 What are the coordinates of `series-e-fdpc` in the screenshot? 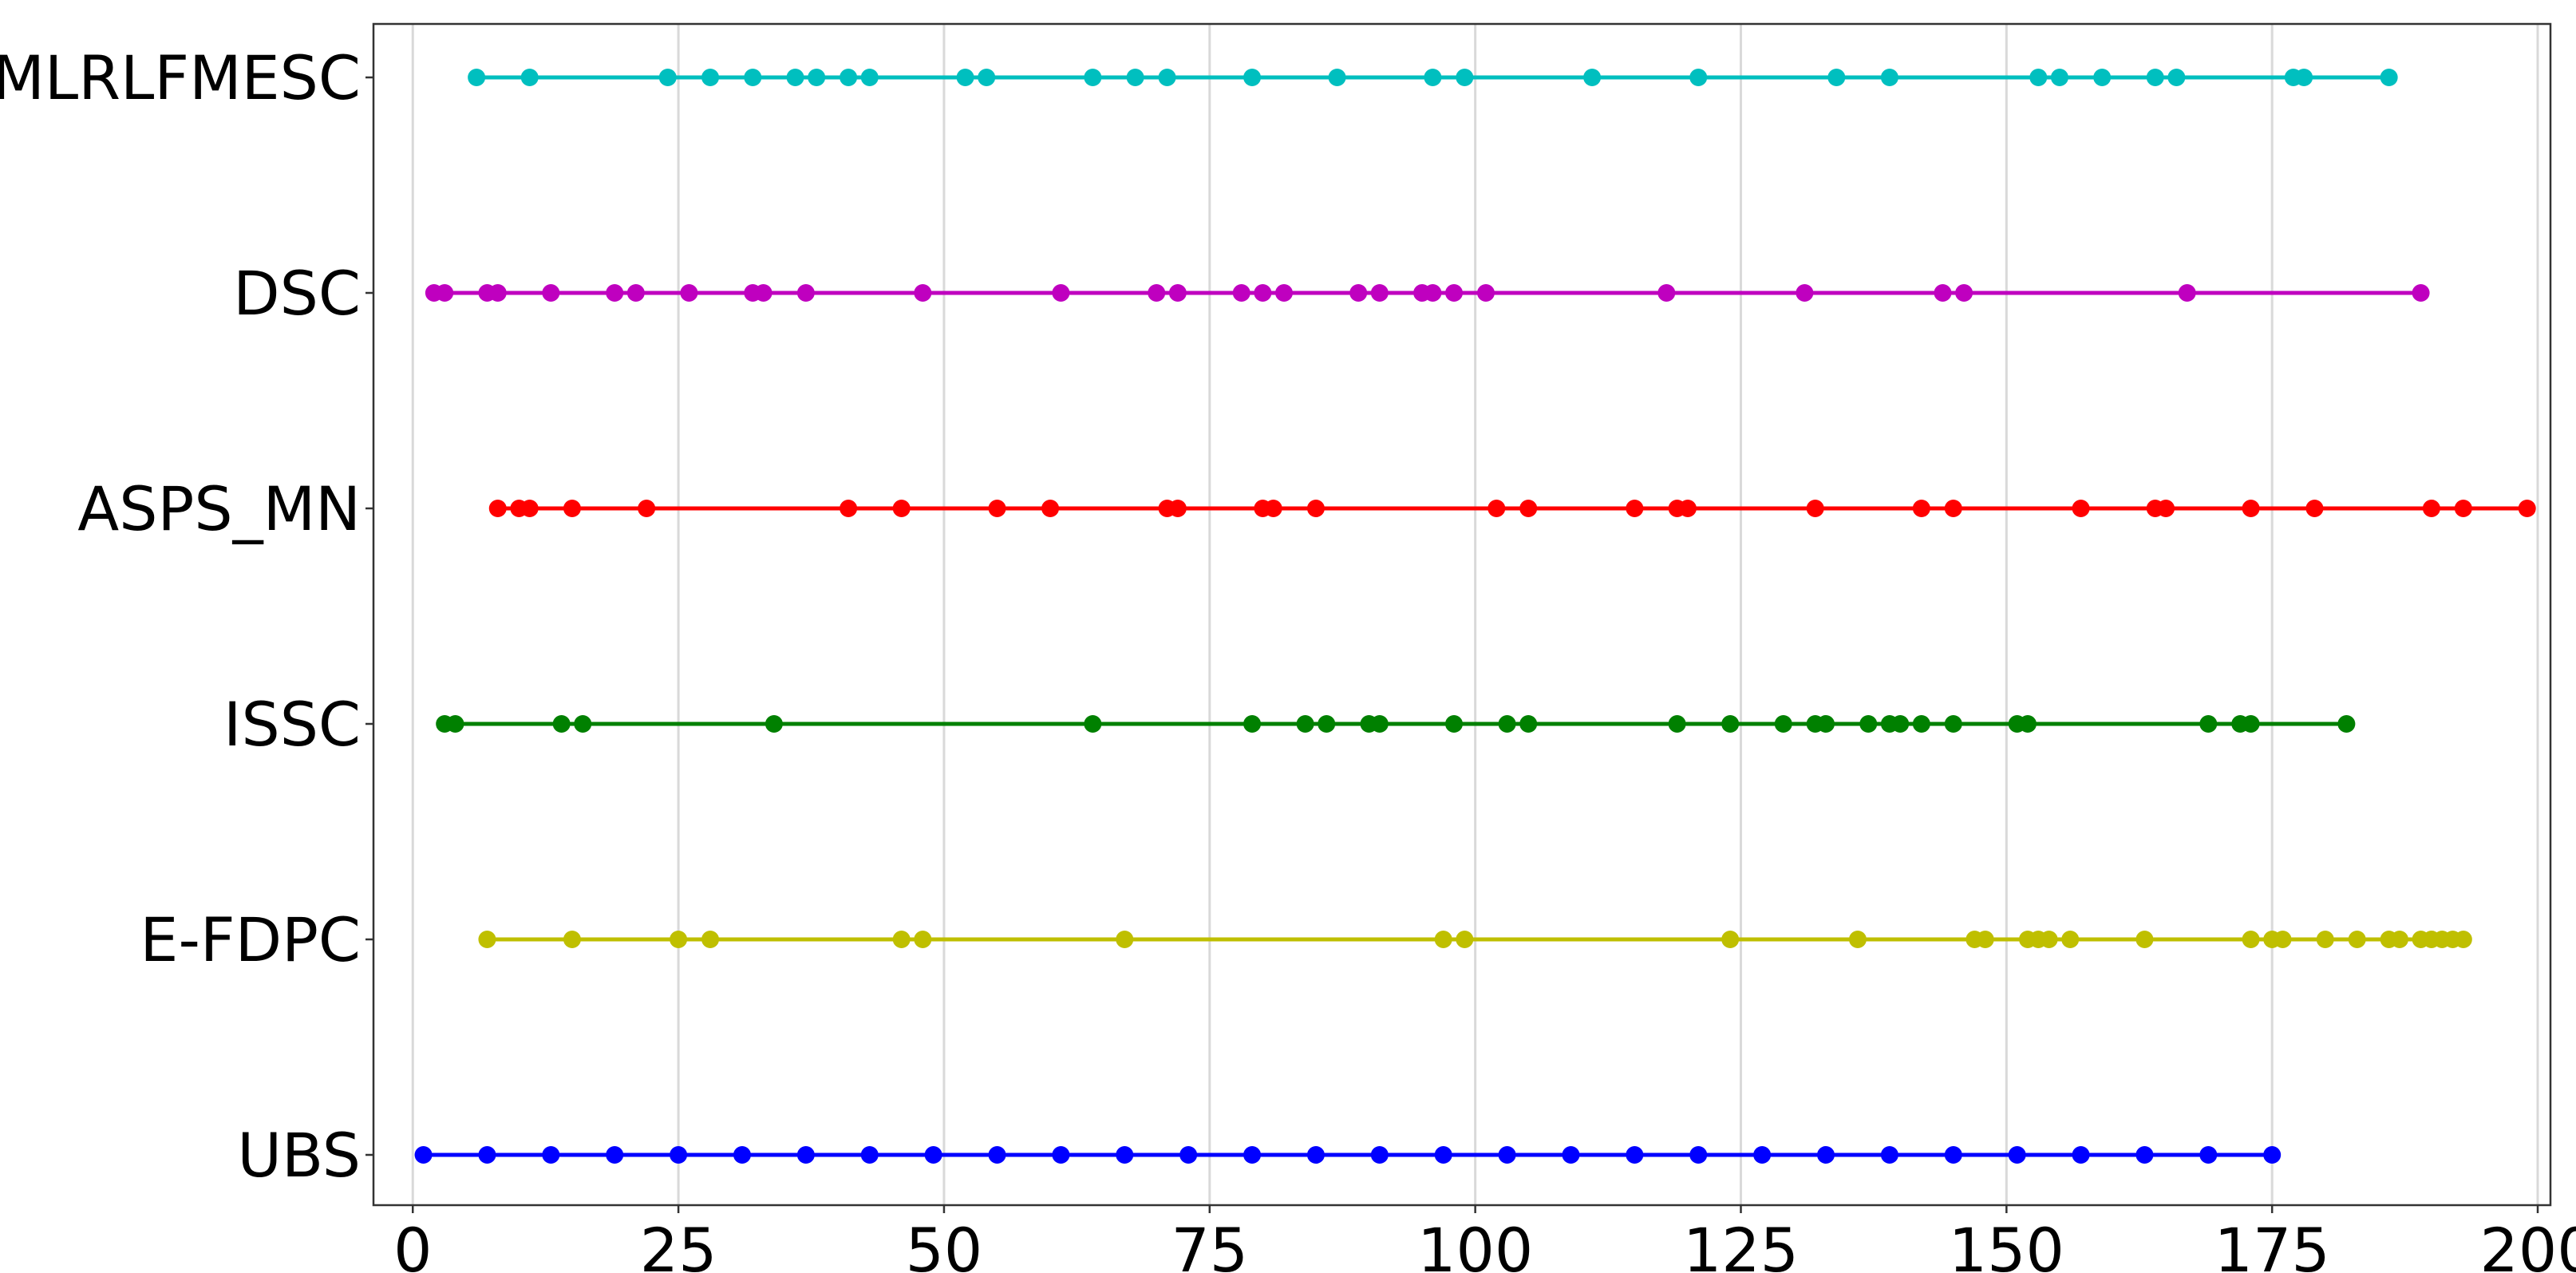 It's located at (1475, 939).